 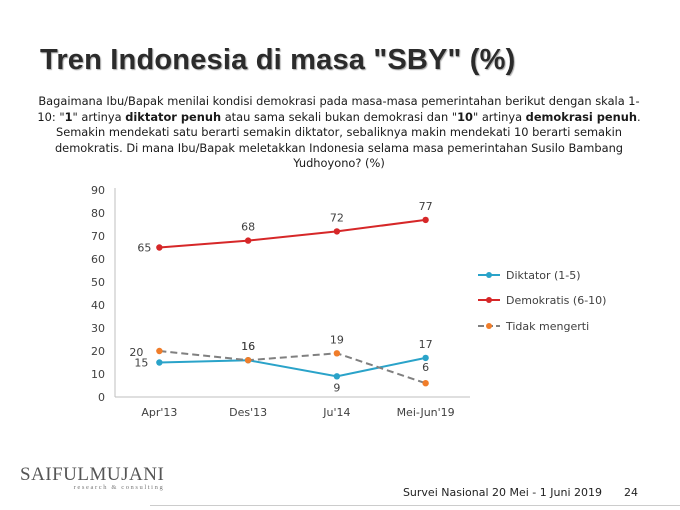 I want to click on question-fragment: demokrasi penuh, so click(x=581, y=116).